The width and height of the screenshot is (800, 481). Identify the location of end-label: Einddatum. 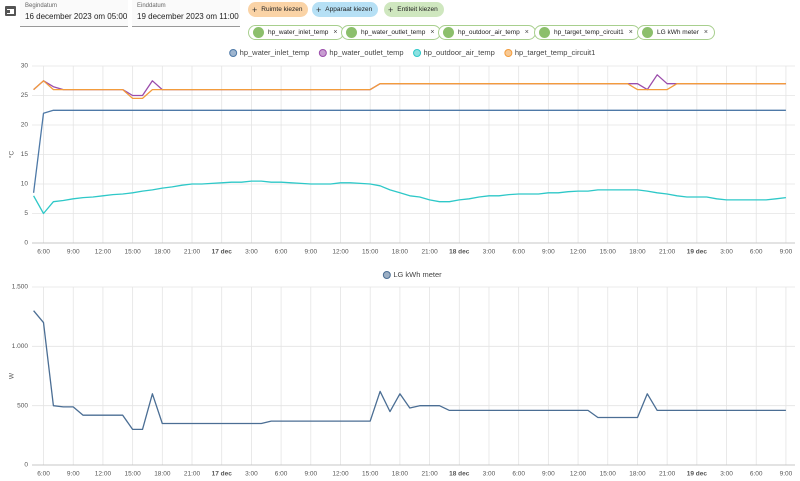
(151, 6).